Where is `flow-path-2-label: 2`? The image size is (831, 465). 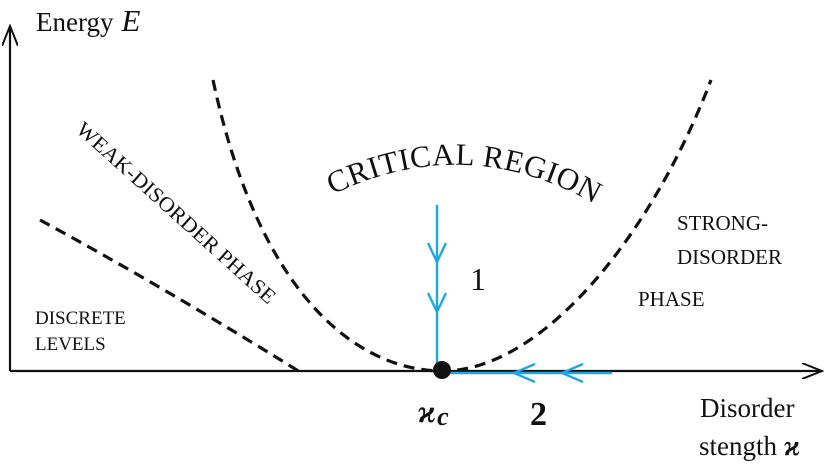 flow-path-2-label: 2 is located at coordinates (538, 414).